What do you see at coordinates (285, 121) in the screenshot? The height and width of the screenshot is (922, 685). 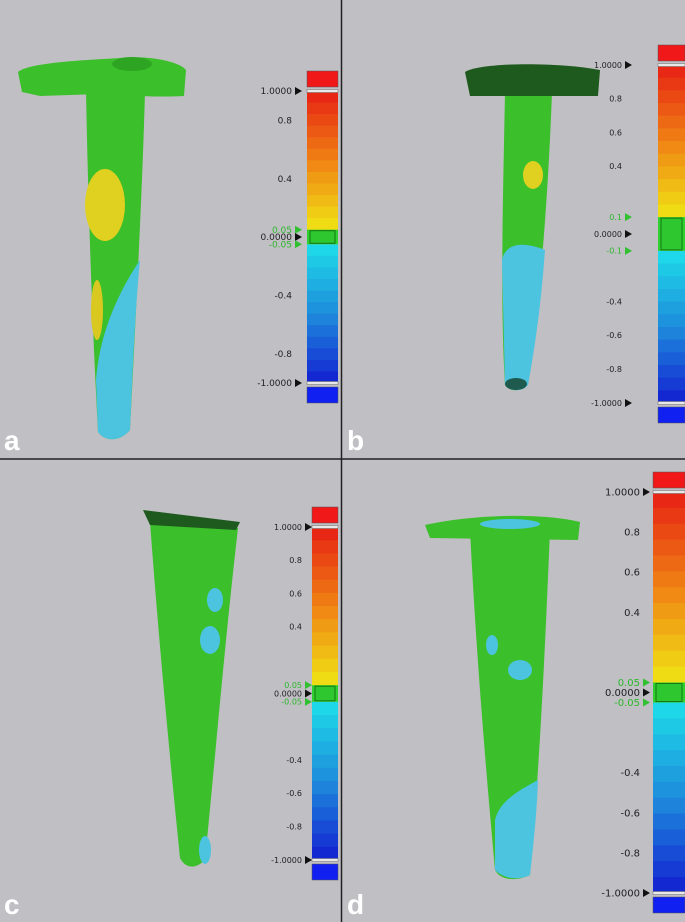 I see `scale-label: 0.8` at bounding box center [285, 121].